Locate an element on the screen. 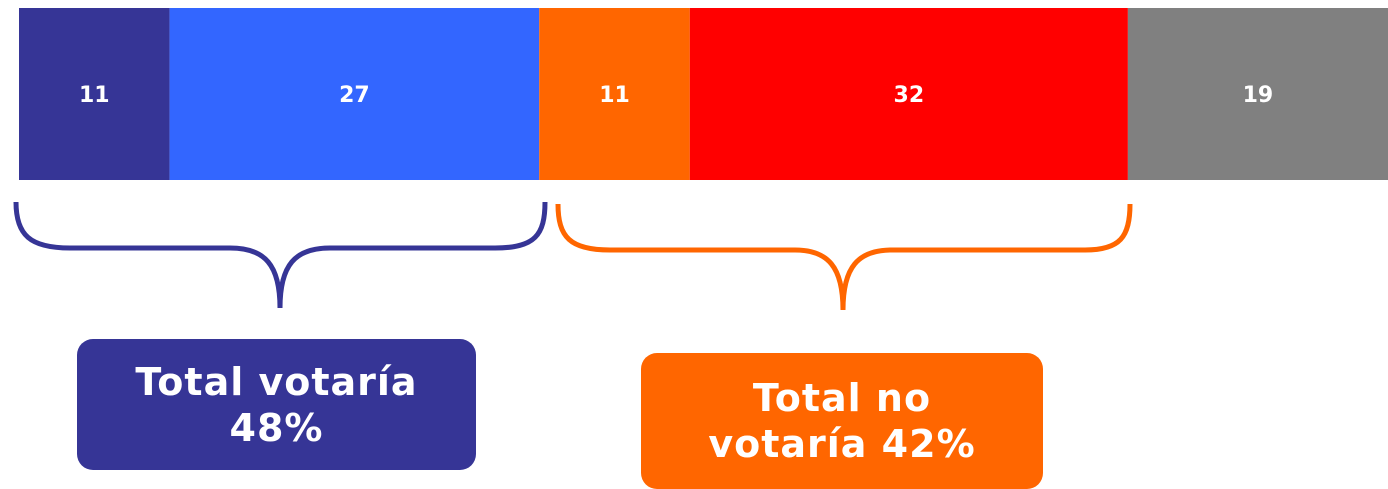 This screenshot has height=489, width=1388. segment-label: 19 is located at coordinates (1258, 95).